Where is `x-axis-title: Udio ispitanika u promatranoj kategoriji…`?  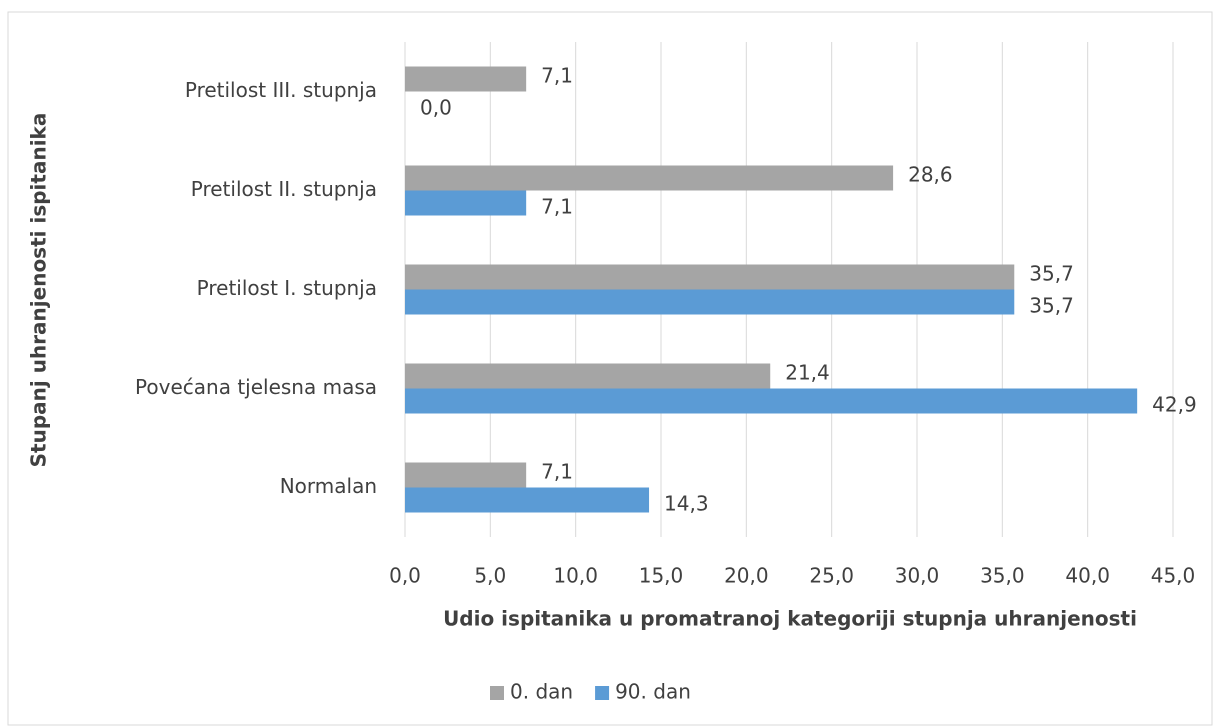
x-axis-title: Udio ispitanika u promatranoj kategoriji… is located at coordinates (790, 619).